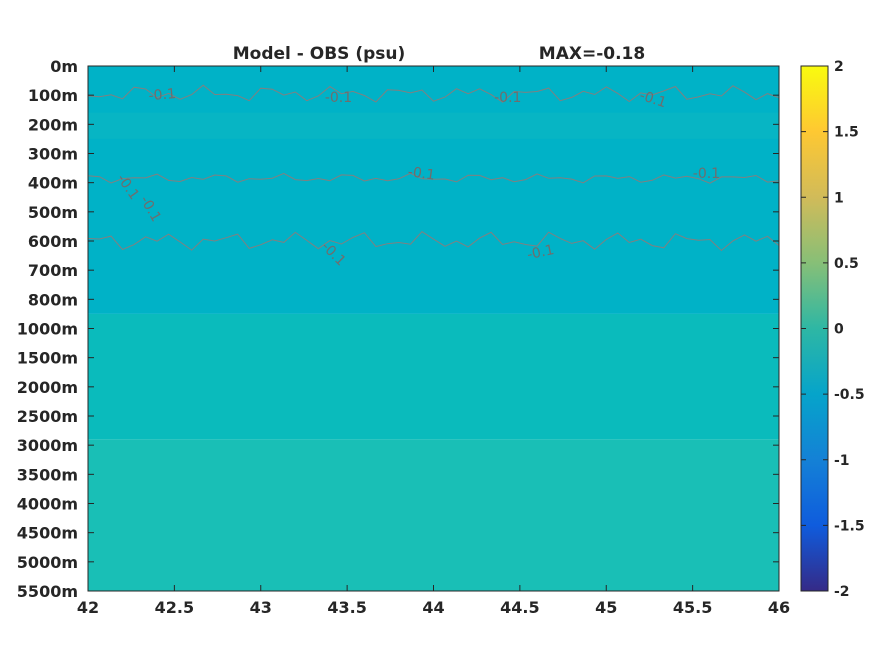  Describe the element at coordinates (706, 174) in the screenshot. I see `contour-label-5: -0.1` at that location.